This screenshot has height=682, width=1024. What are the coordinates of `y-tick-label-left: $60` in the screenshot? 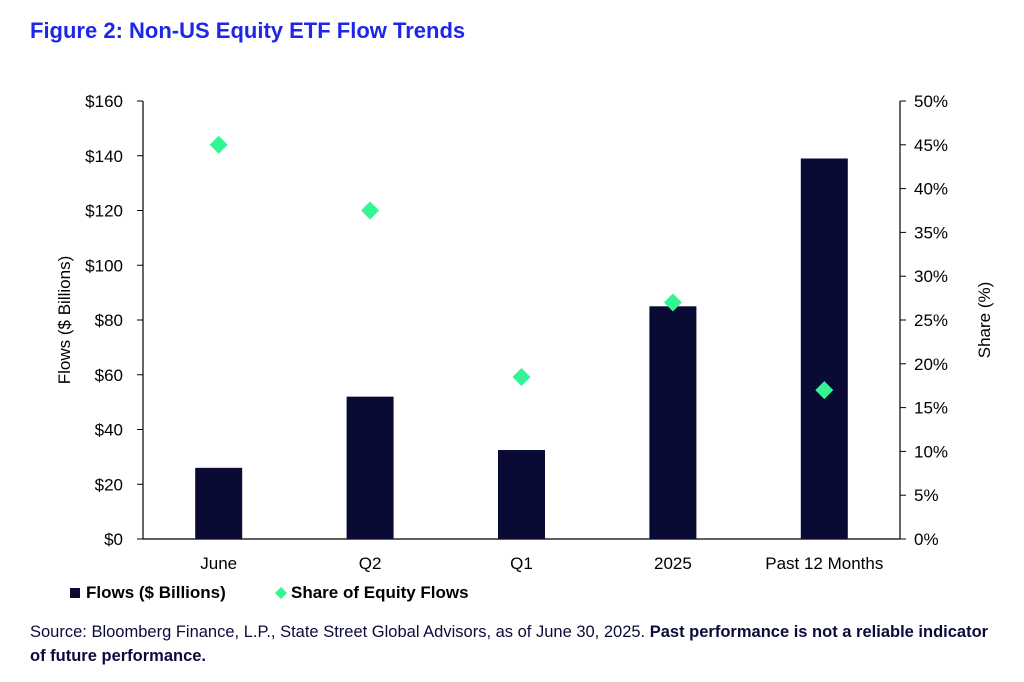 It's located at (109, 375).